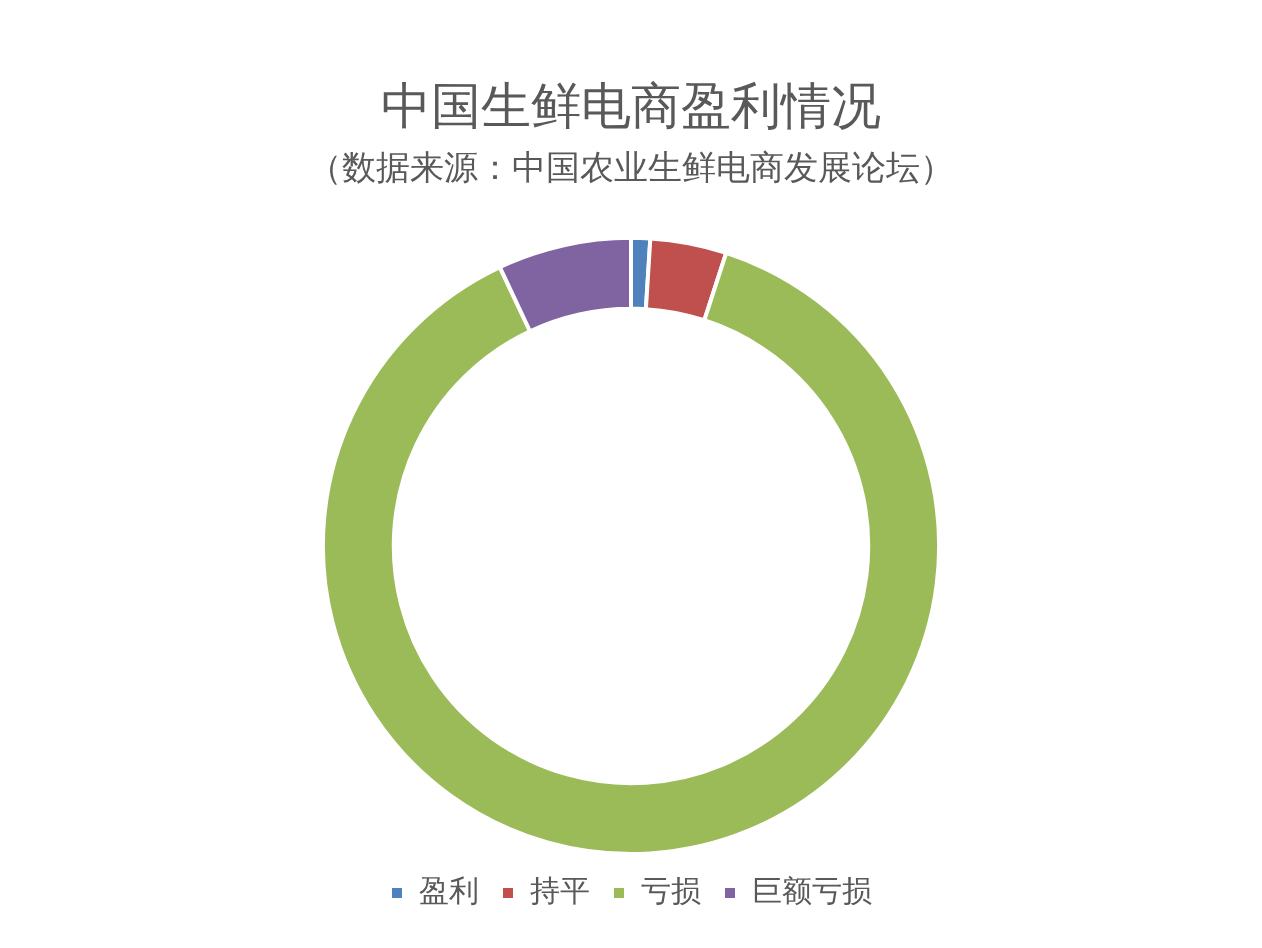 The image size is (1262, 948). What do you see at coordinates (631, 167) in the screenshot?
I see `chart-subtitle: （数据来源：中国农业生鲜电商发展论坛）` at bounding box center [631, 167].